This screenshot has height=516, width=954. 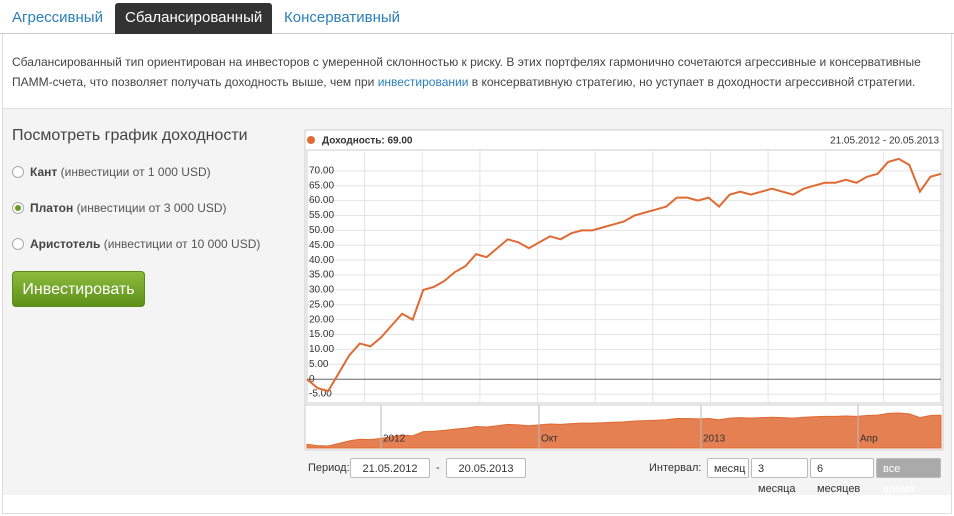 What do you see at coordinates (321, 230) in the screenshot?
I see `y-tick-label: 50.00` at bounding box center [321, 230].